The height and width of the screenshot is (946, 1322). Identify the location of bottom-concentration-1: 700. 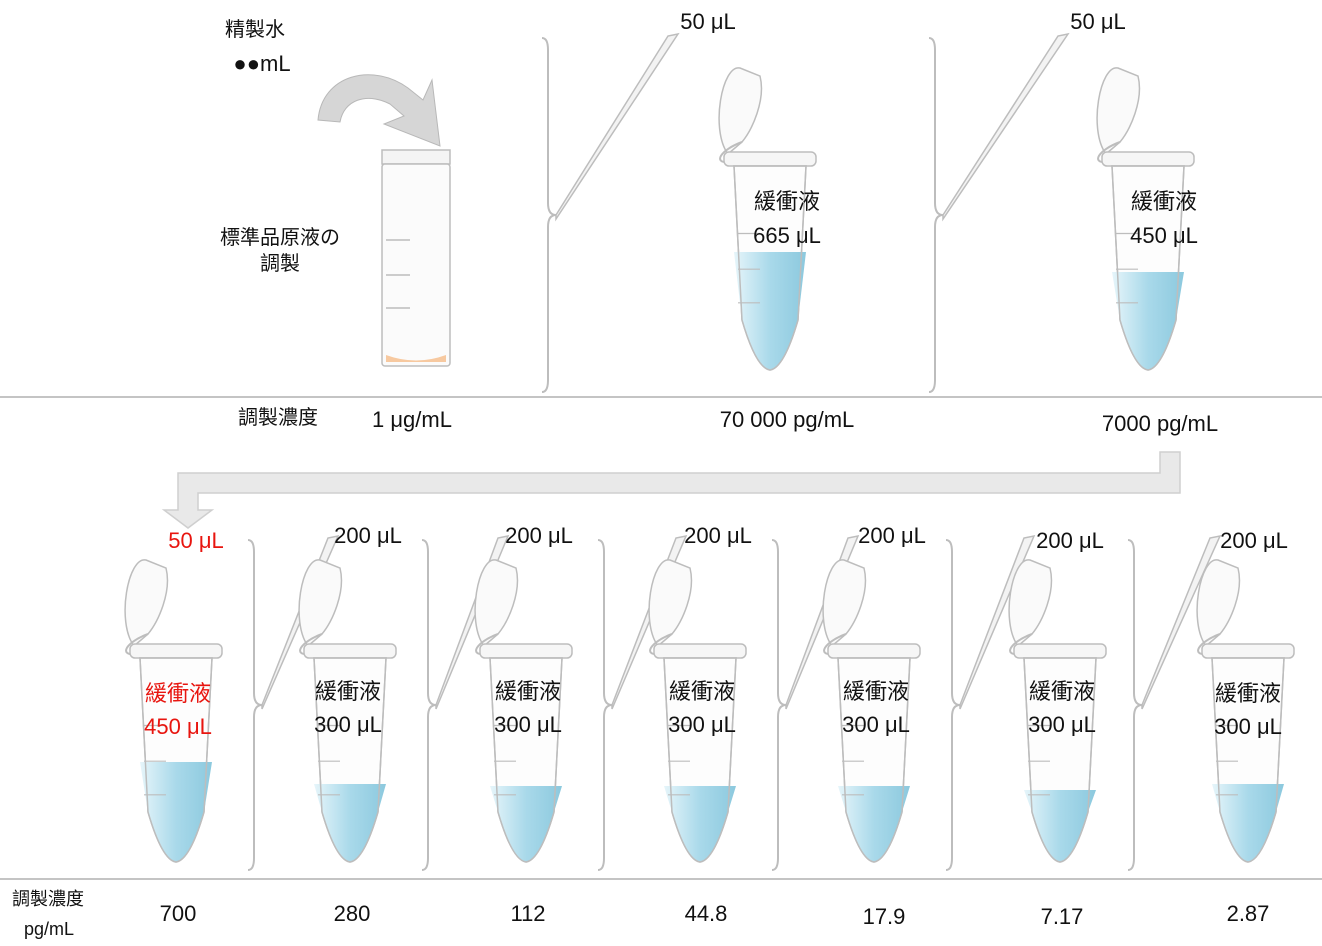
(178, 913).